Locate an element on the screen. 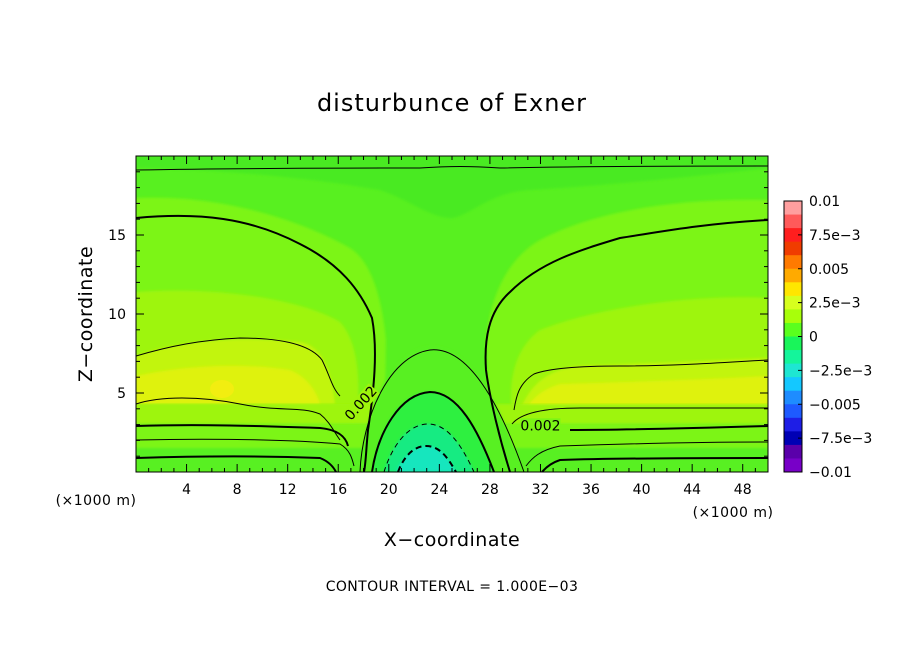 This screenshot has height=658, width=904. y-tick-label: 5 is located at coordinates (121, 394).